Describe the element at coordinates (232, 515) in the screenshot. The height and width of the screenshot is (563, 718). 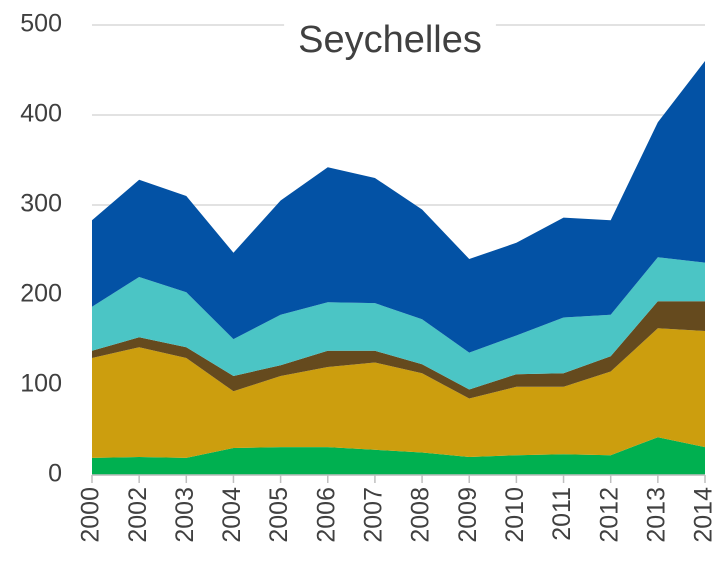
I see `x-tick-label: 2004` at that location.